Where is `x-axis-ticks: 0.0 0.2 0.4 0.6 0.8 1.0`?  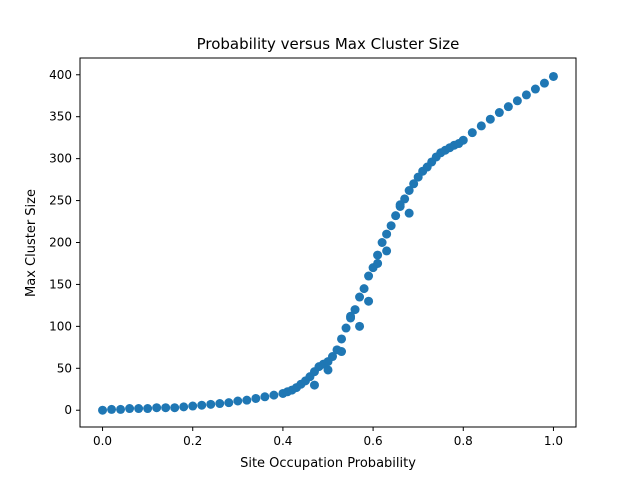
x-axis-ticks: 0.0 0.2 0.4 0.6 0.8 1.0 is located at coordinates (328, 437).